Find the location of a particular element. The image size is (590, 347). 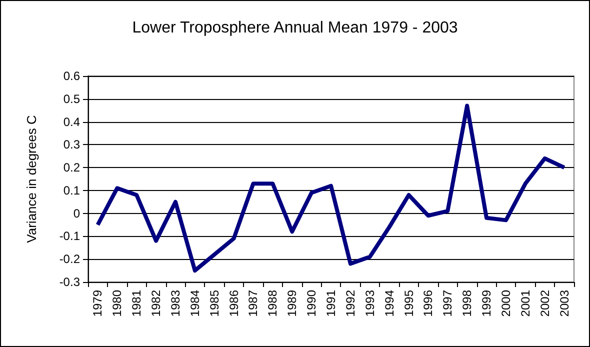

x-tick-label: 2000 is located at coordinates (505, 303).